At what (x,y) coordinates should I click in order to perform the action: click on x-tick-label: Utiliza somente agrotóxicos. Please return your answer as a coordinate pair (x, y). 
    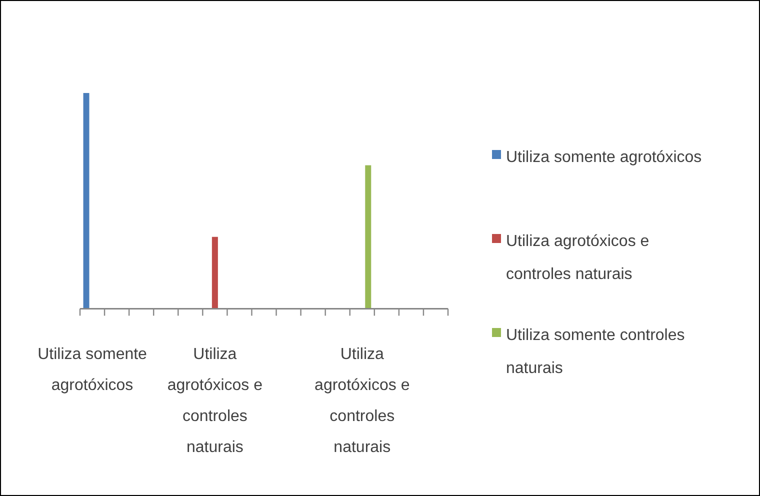
    Looking at the image, I should click on (93, 370).